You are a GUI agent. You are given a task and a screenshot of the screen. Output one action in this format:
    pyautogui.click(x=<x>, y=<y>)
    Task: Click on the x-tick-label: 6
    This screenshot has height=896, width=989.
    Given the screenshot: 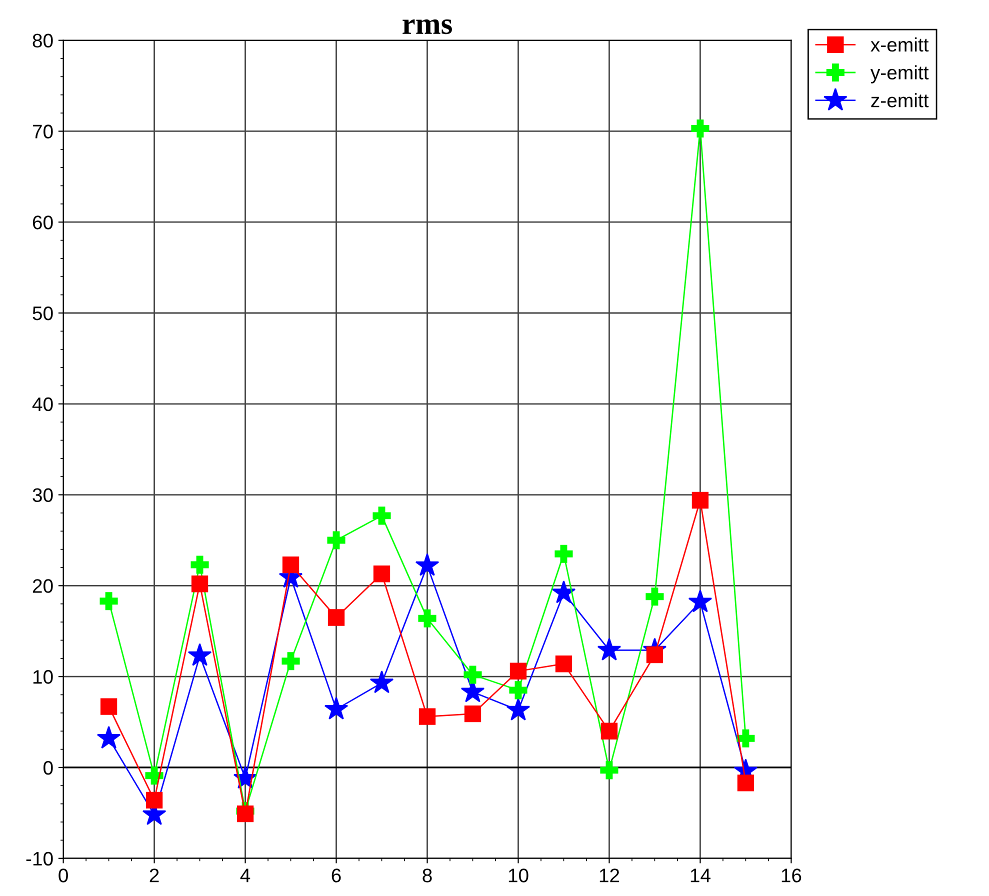 What is the action you would take?
    pyautogui.click(x=336, y=875)
    